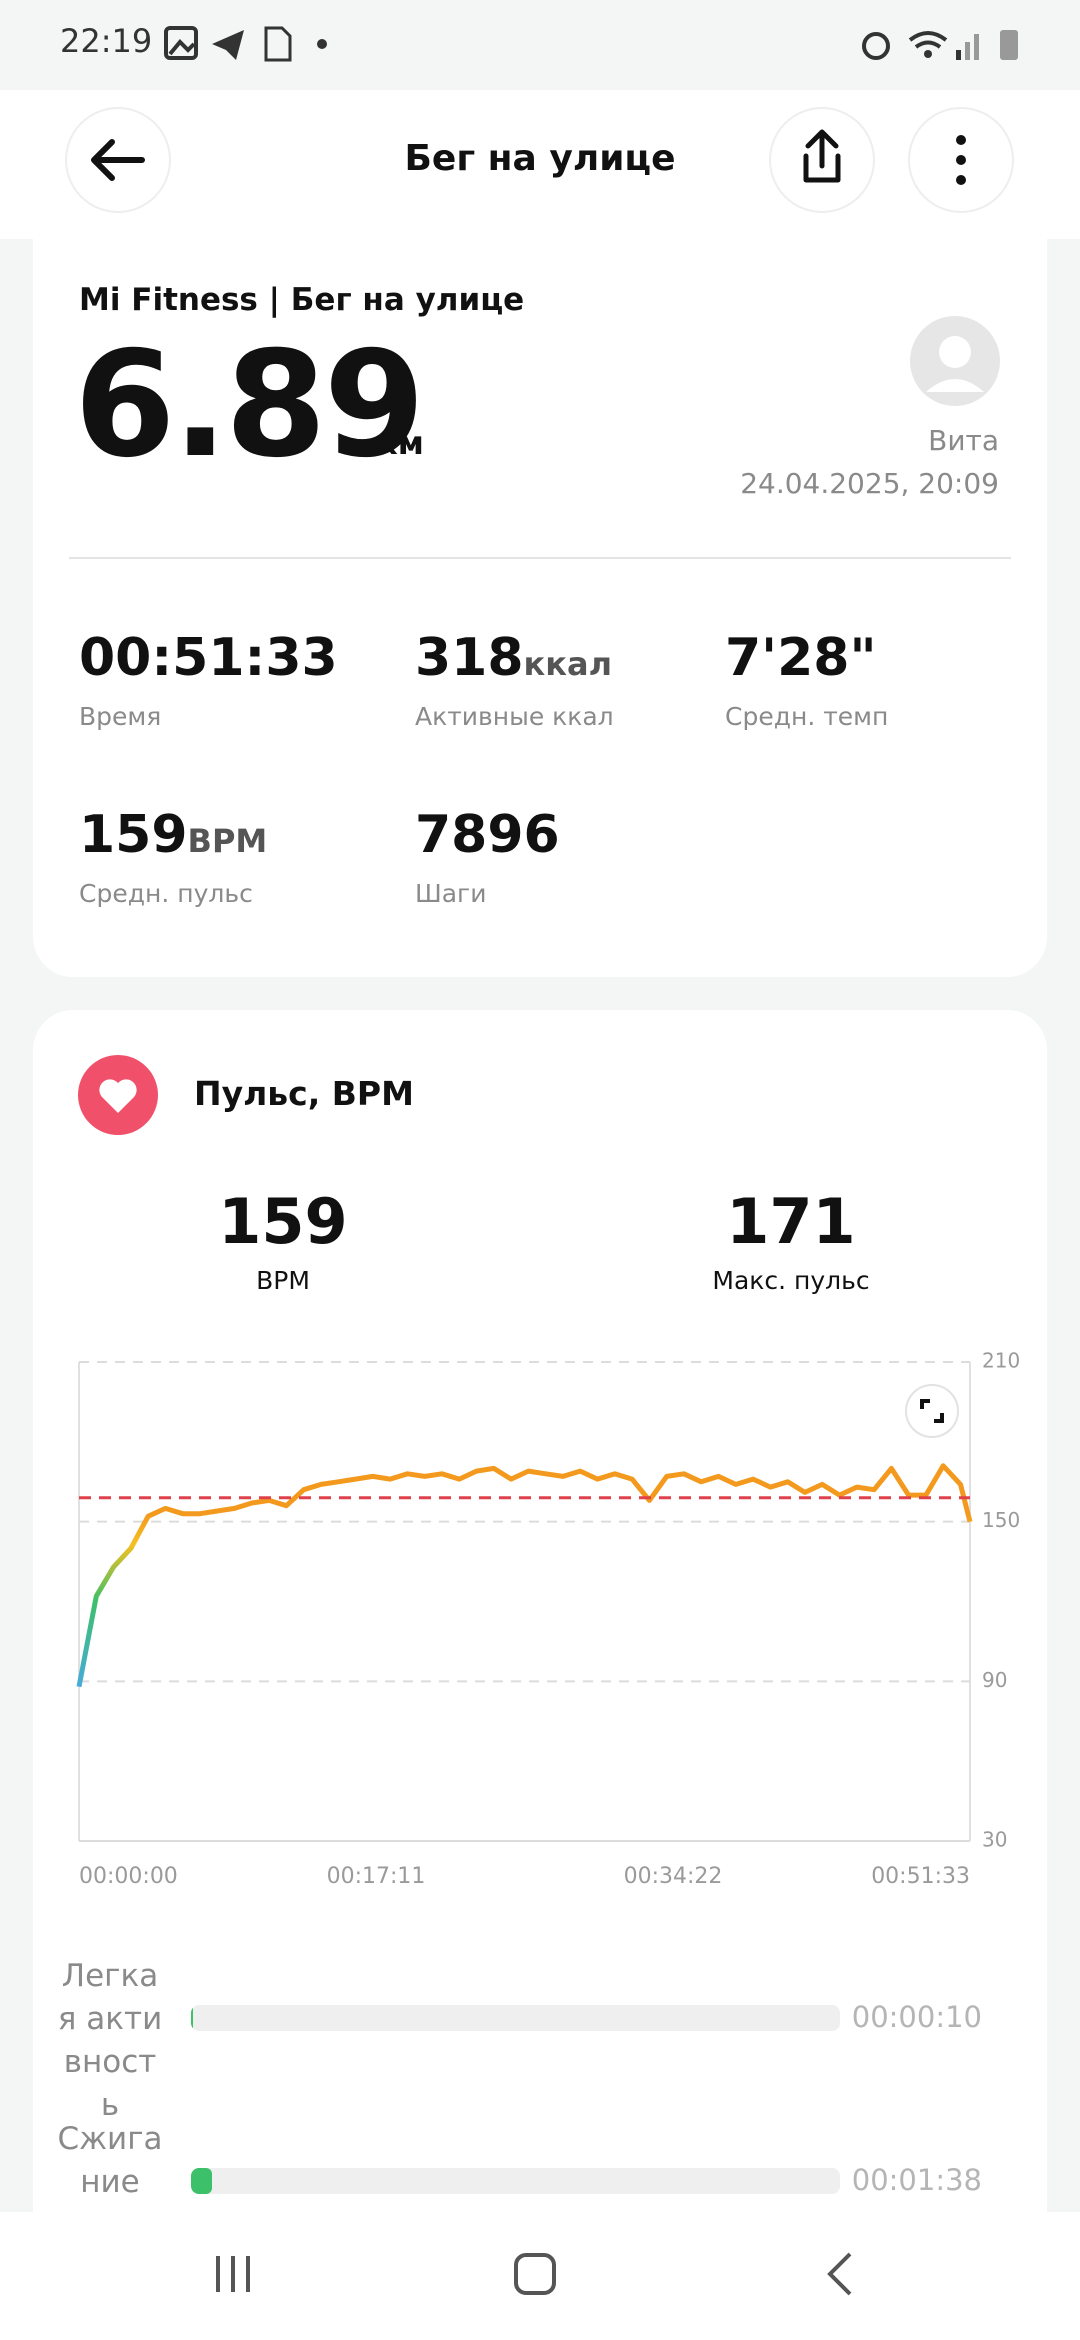 Image resolution: width=1080 pixels, height=2340 pixels. What do you see at coordinates (304, 1093) in the screenshot?
I see `heart-title: Пульс, BPM` at bounding box center [304, 1093].